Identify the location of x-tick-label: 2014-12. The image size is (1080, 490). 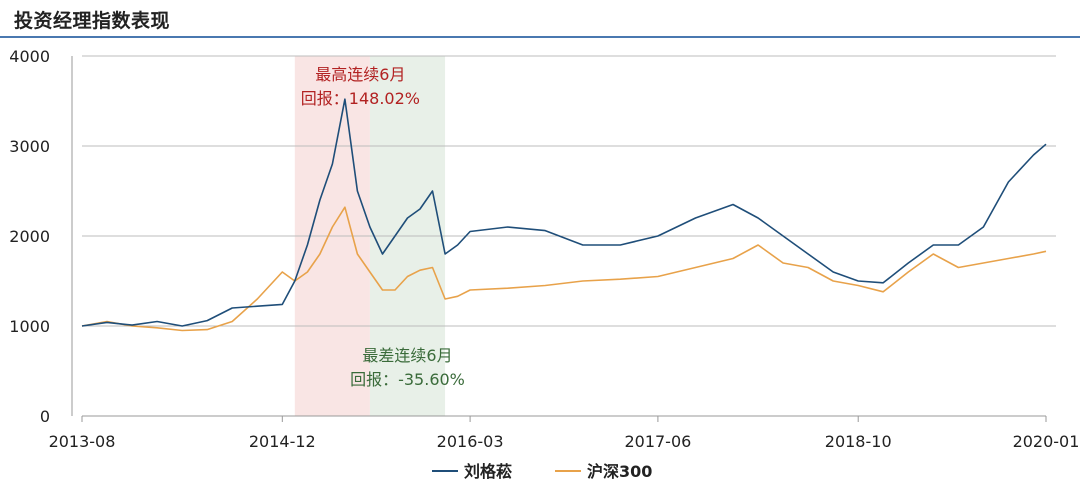
(282, 441).